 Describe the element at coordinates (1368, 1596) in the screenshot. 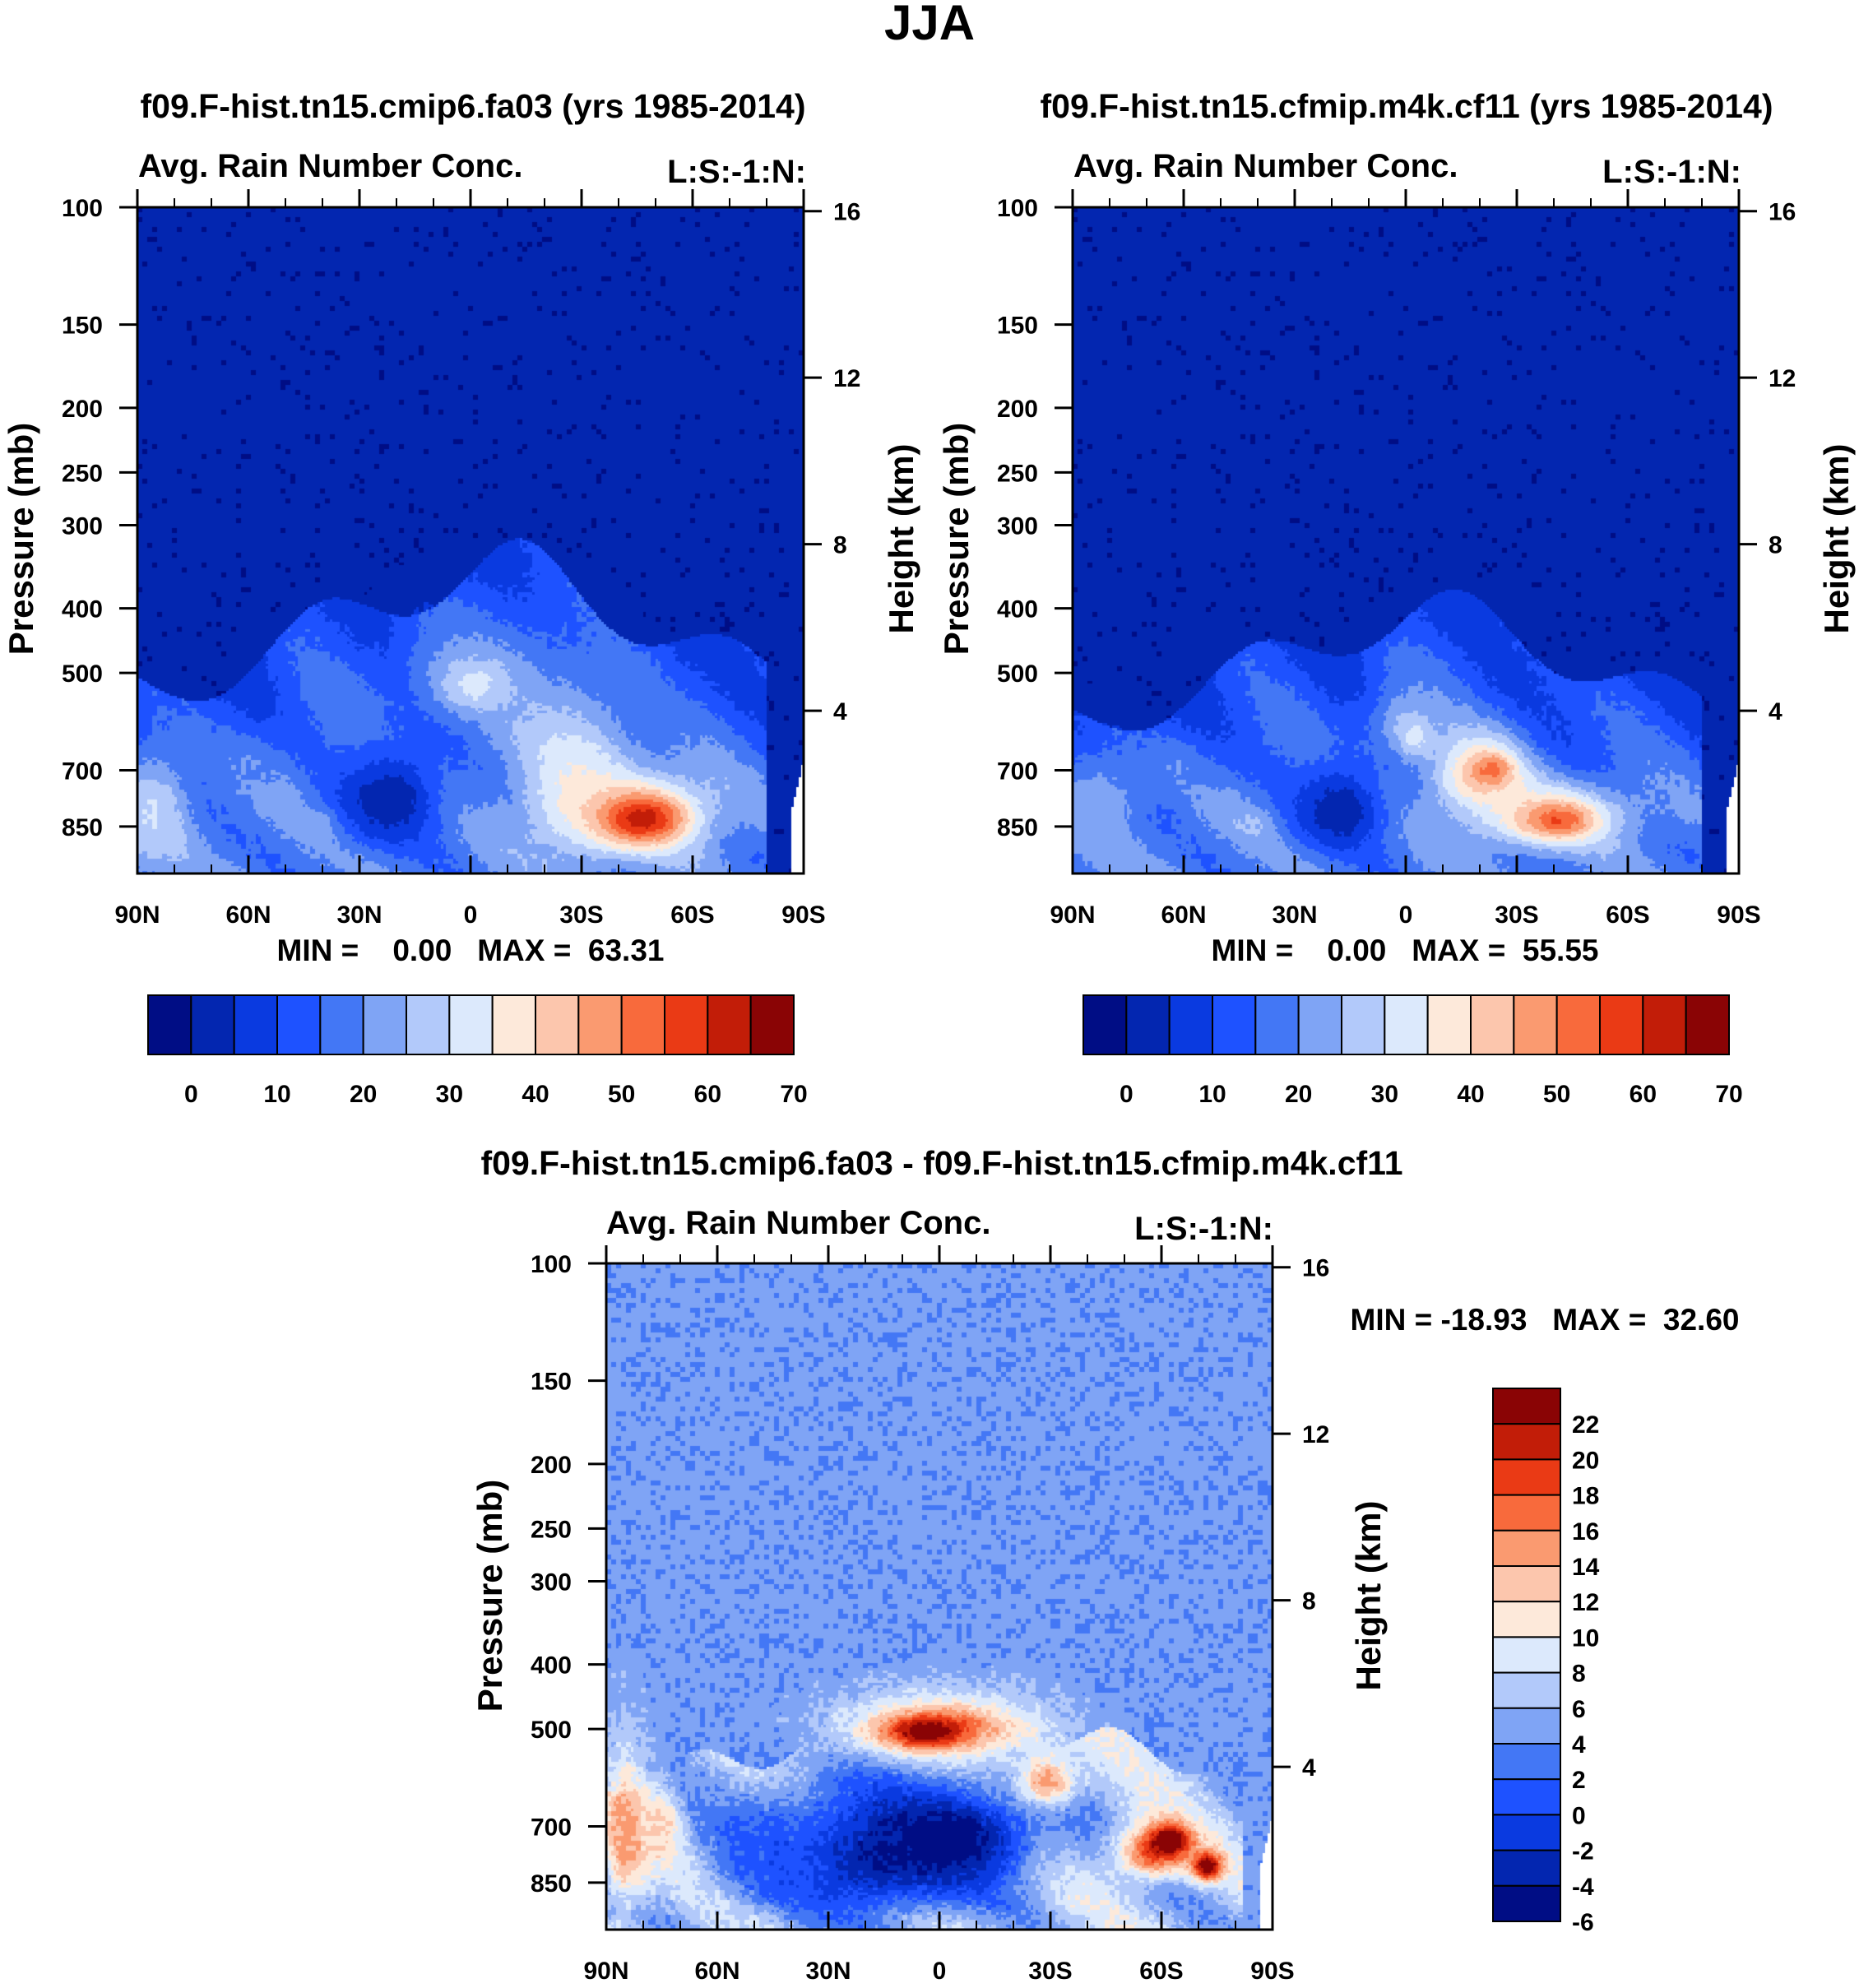

I see `panel3-ylabel-right: Height (km)` at that location.